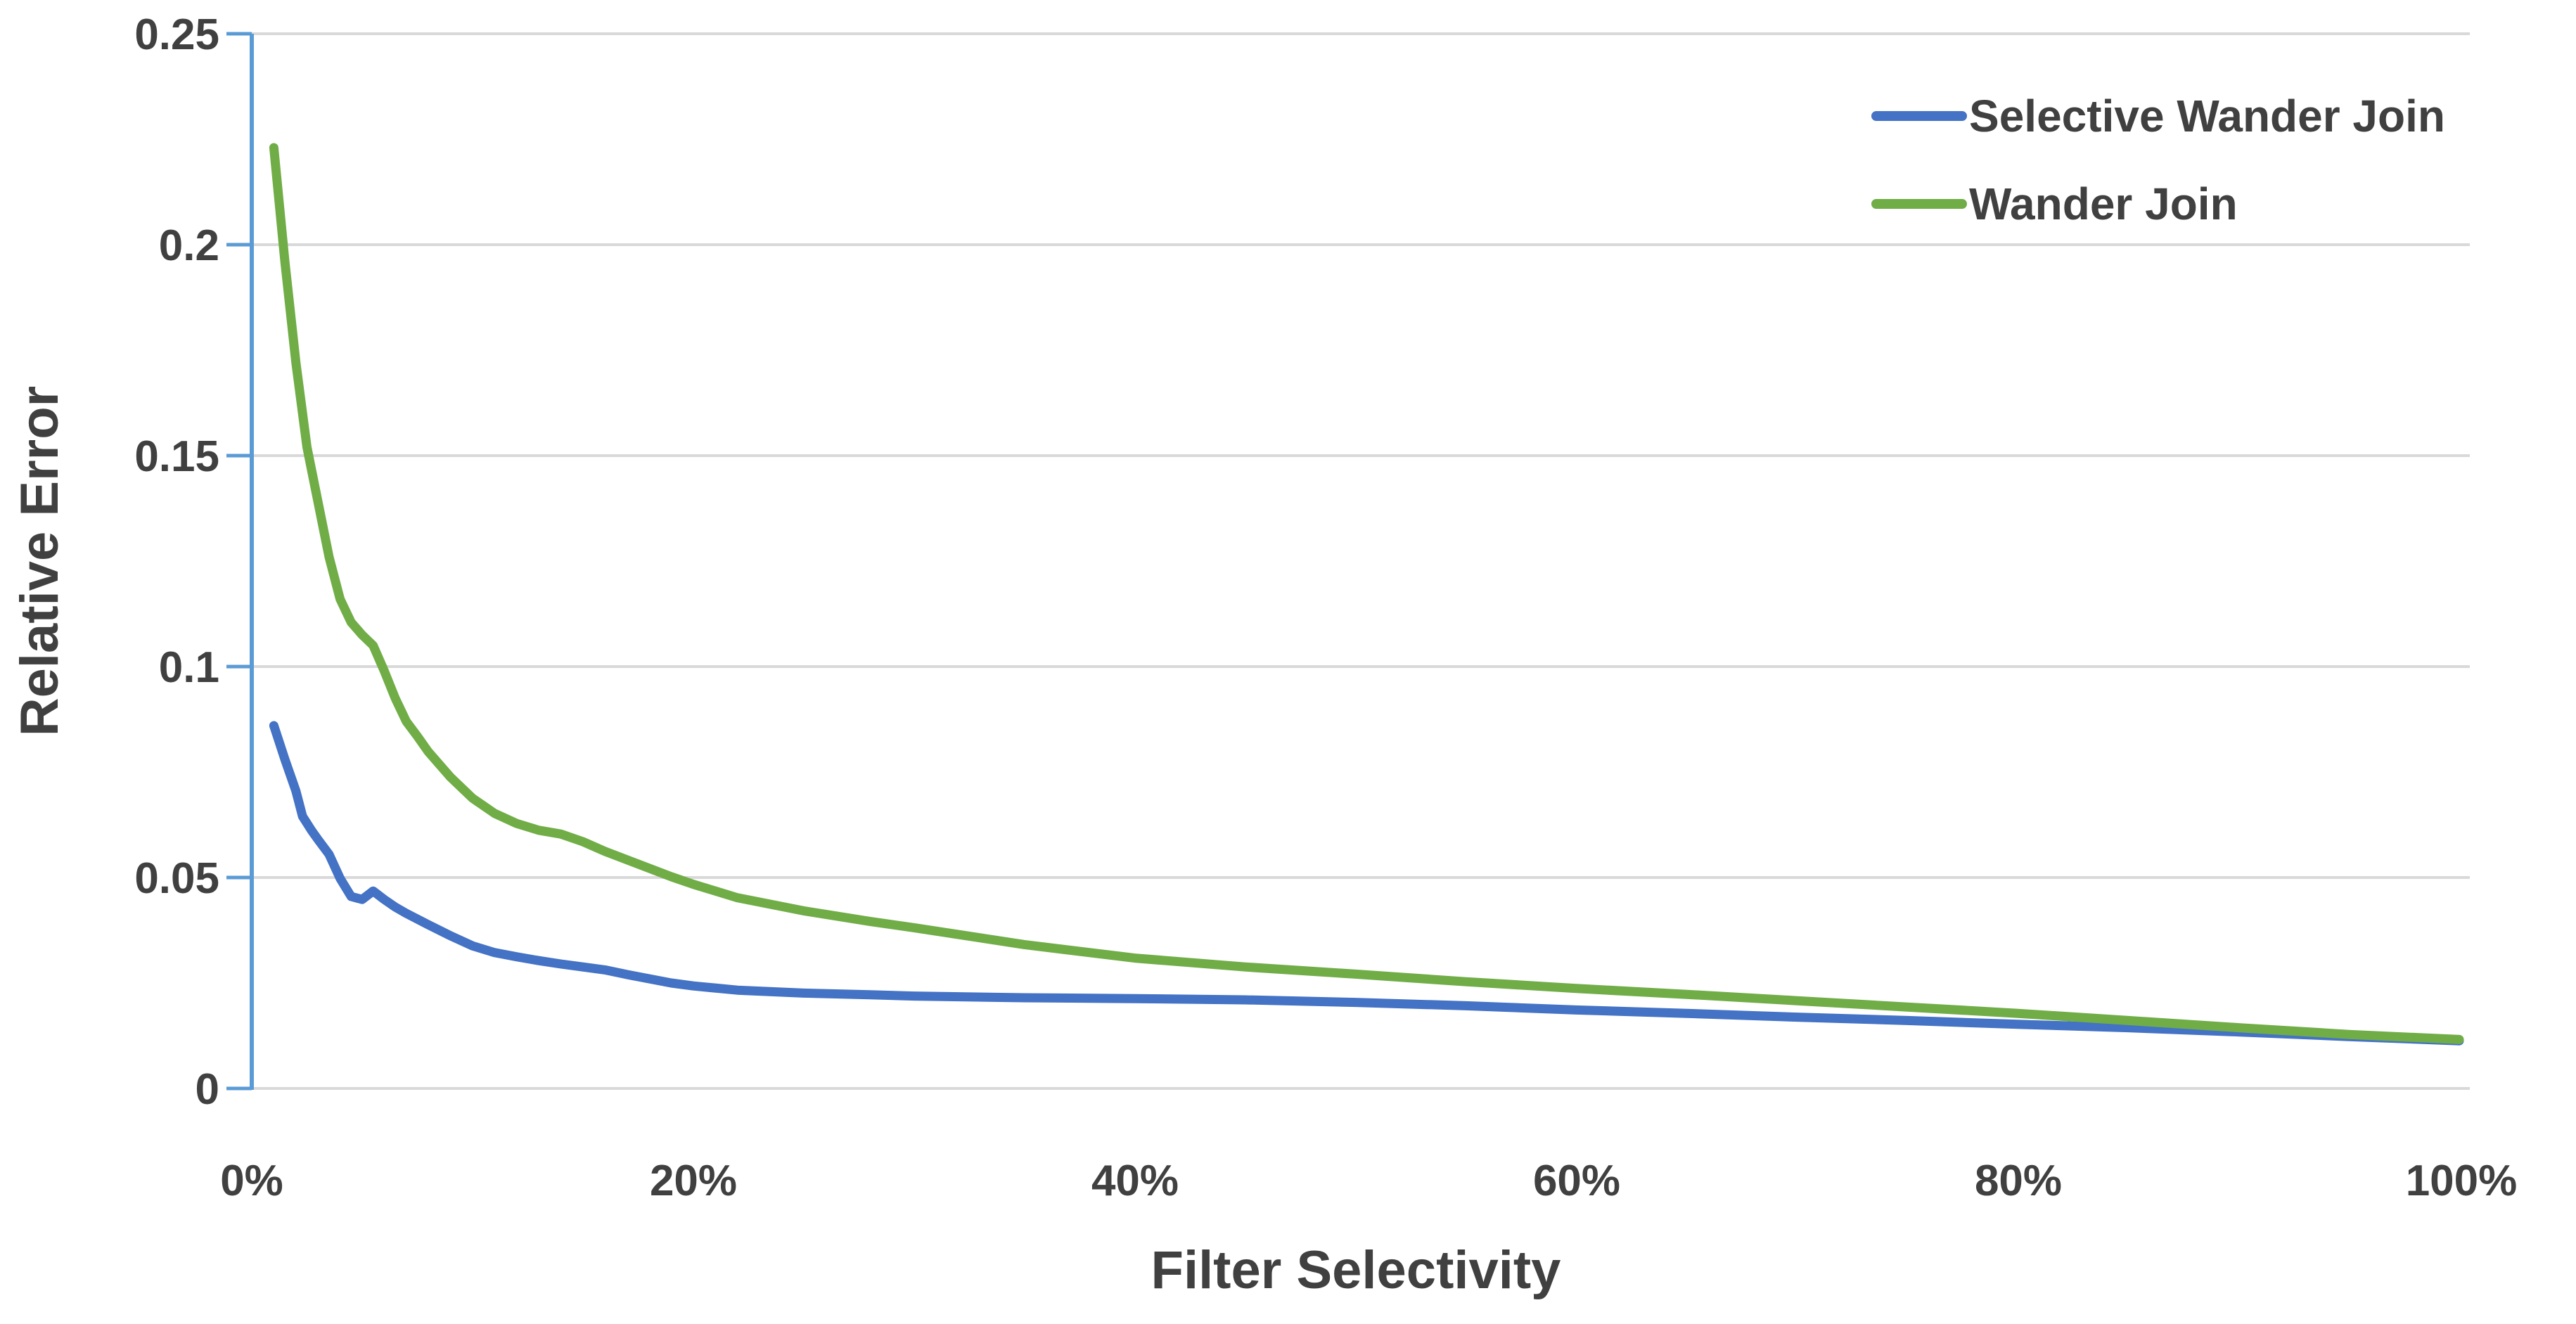 Image resolution: width=2576 pixels, height=1324 pixels. What do you see at coordinates (176, 35) in the screenshot?
I see `y-tick-0_25: 0.25` at bounding box center [176, 35].